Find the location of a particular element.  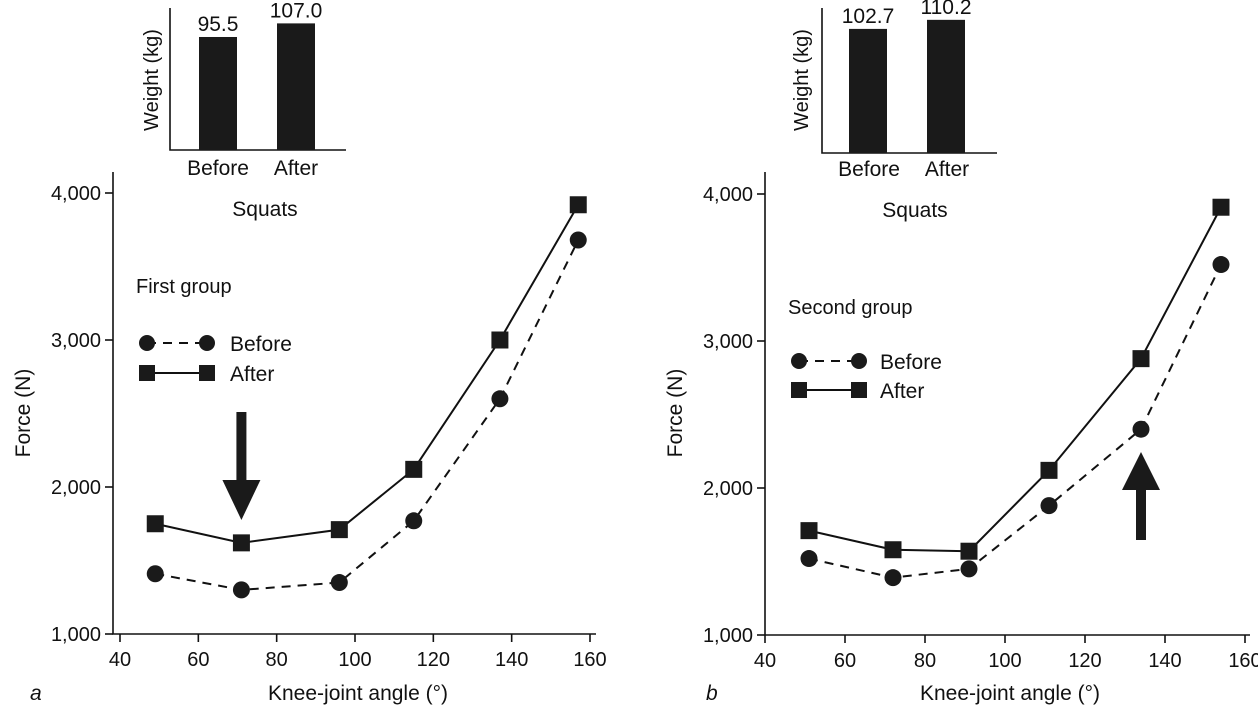

inset-bar-value-after-b: 110.2 is located at coordinates (946, 9).